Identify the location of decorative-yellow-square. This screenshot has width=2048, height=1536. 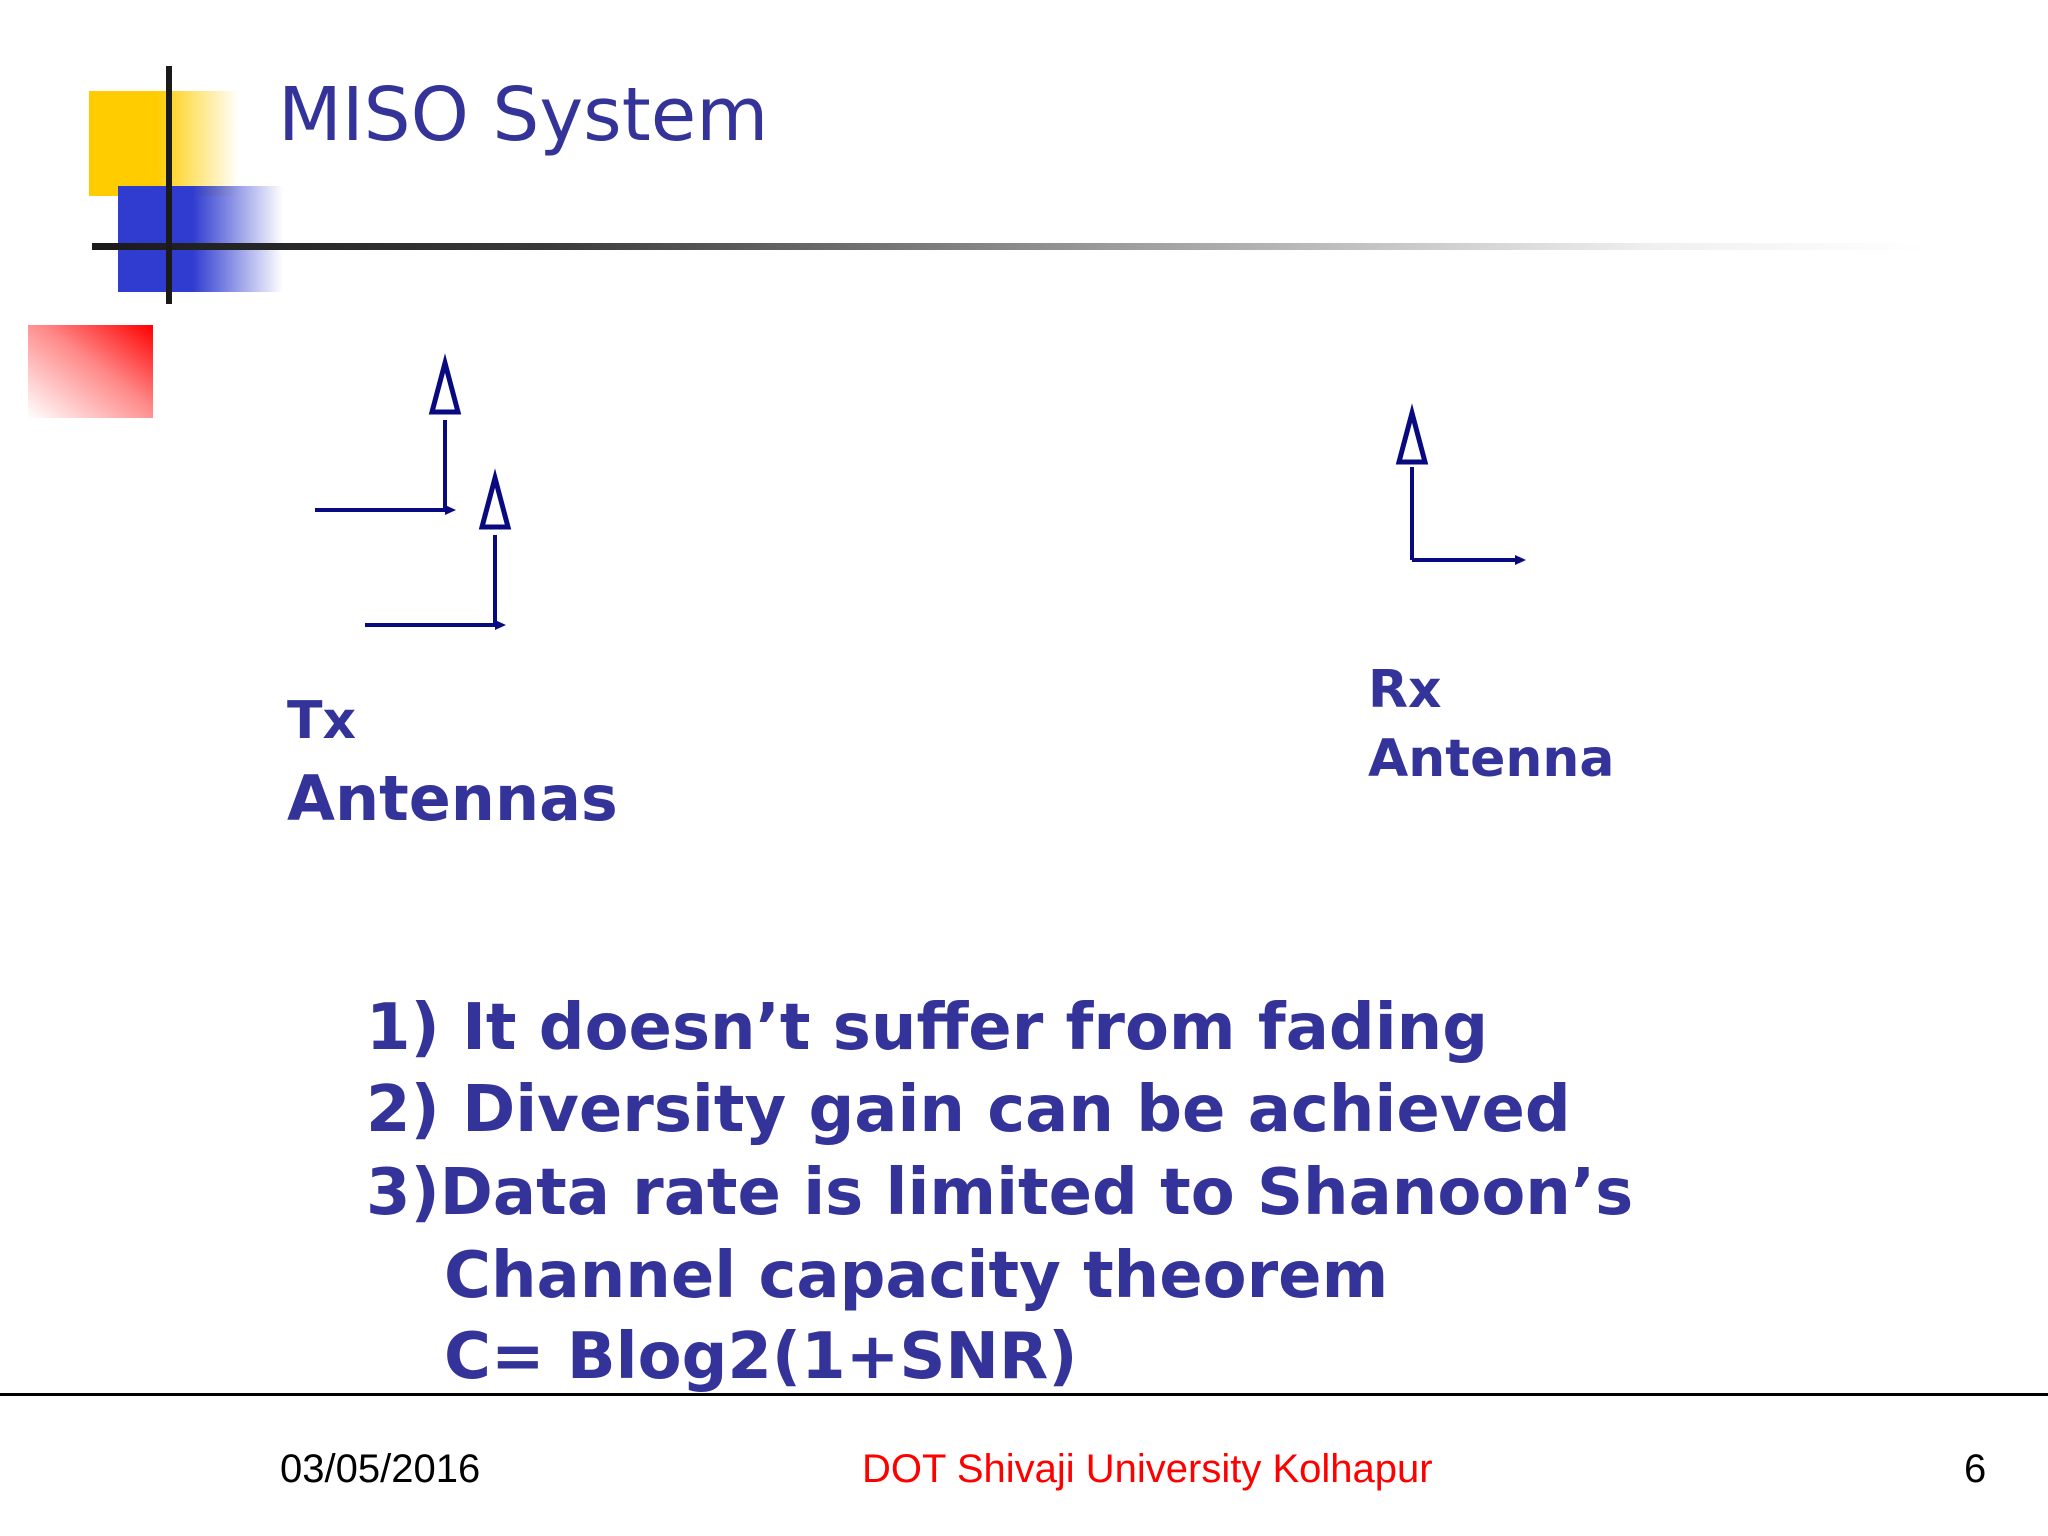
(164, 143).